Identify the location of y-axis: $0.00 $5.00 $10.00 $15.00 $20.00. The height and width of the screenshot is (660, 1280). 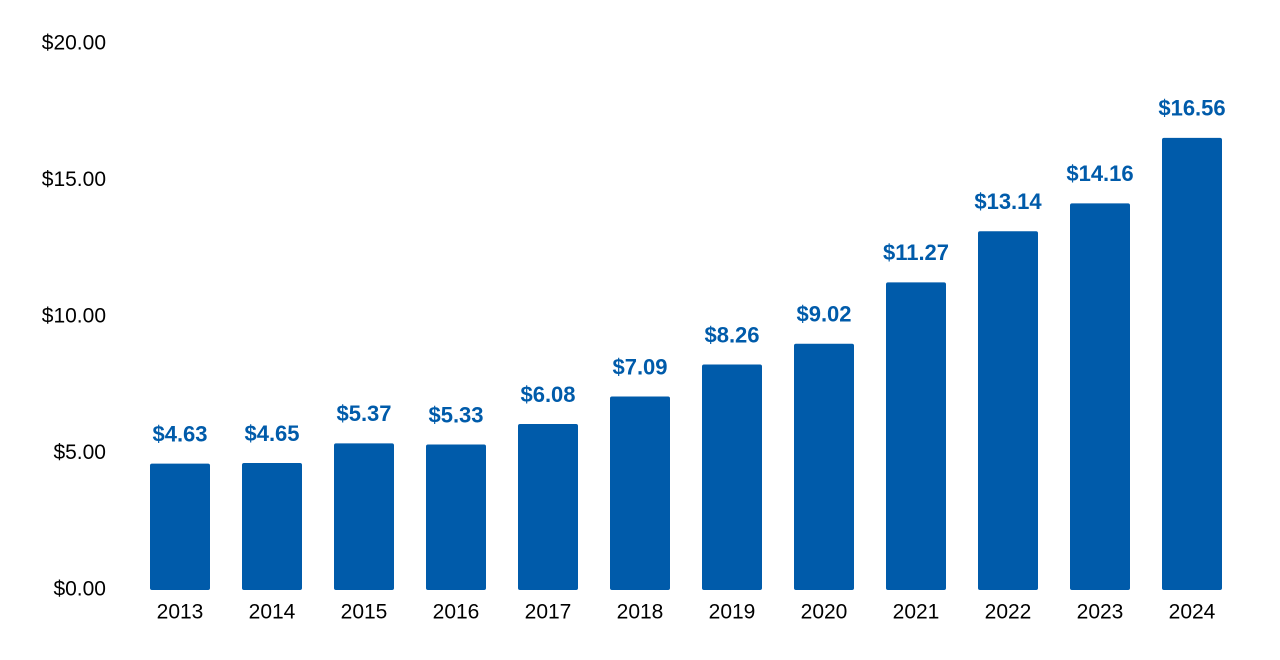
(74, 316).